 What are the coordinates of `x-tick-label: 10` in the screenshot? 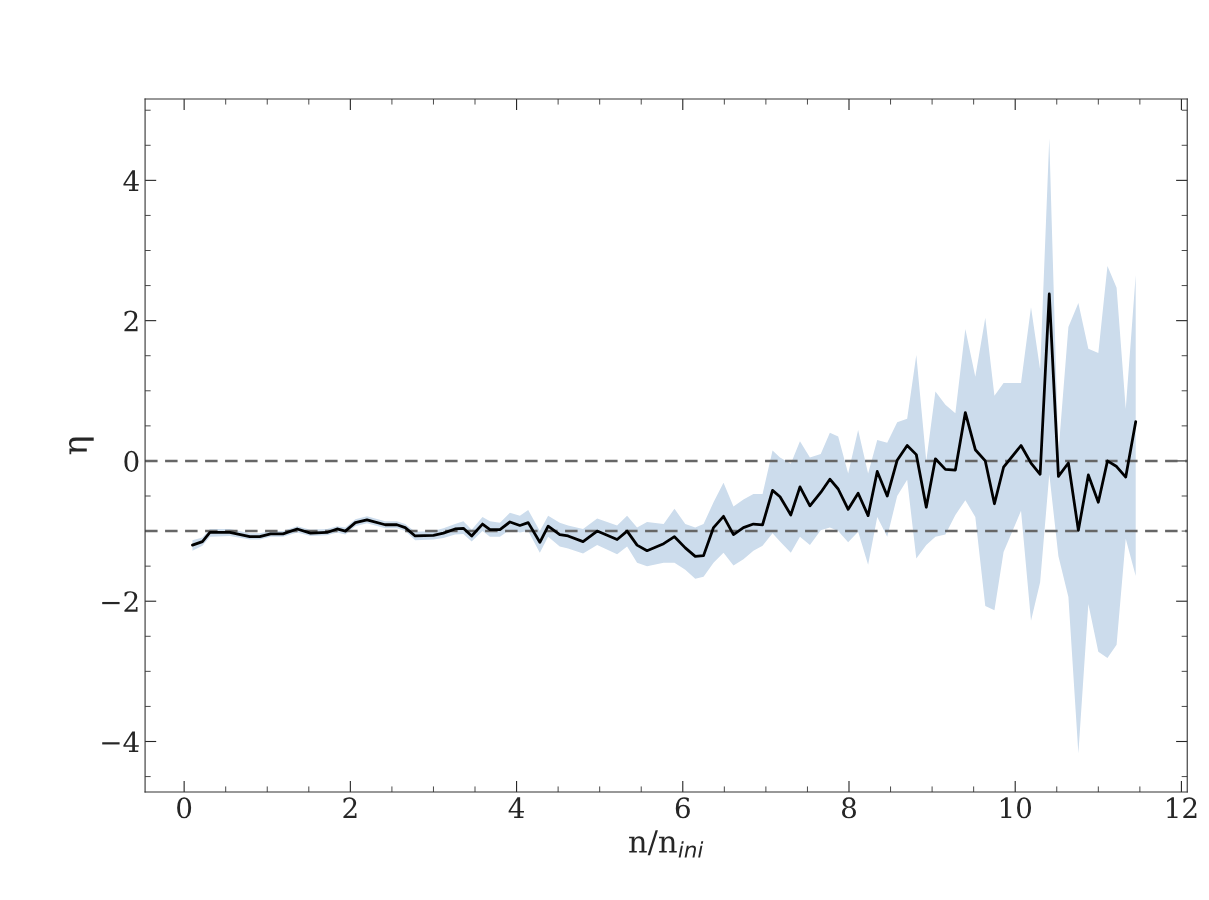 It's located at (1016, 808).